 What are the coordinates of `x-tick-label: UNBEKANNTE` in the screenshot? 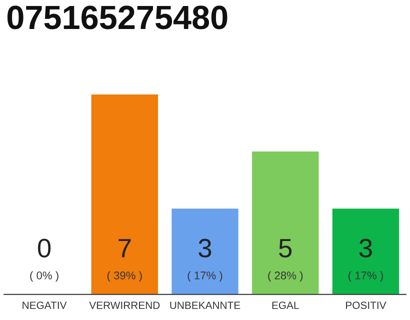 It's located at (205, 305).